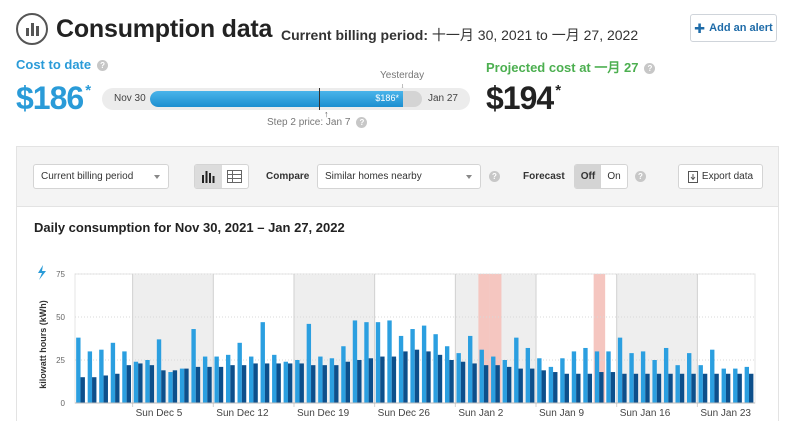 The image size is (800, 421). What do you see at coordinates (484, 338) in the screenshot?
I see `step-price-highlight` at bounding box center [484, 338].